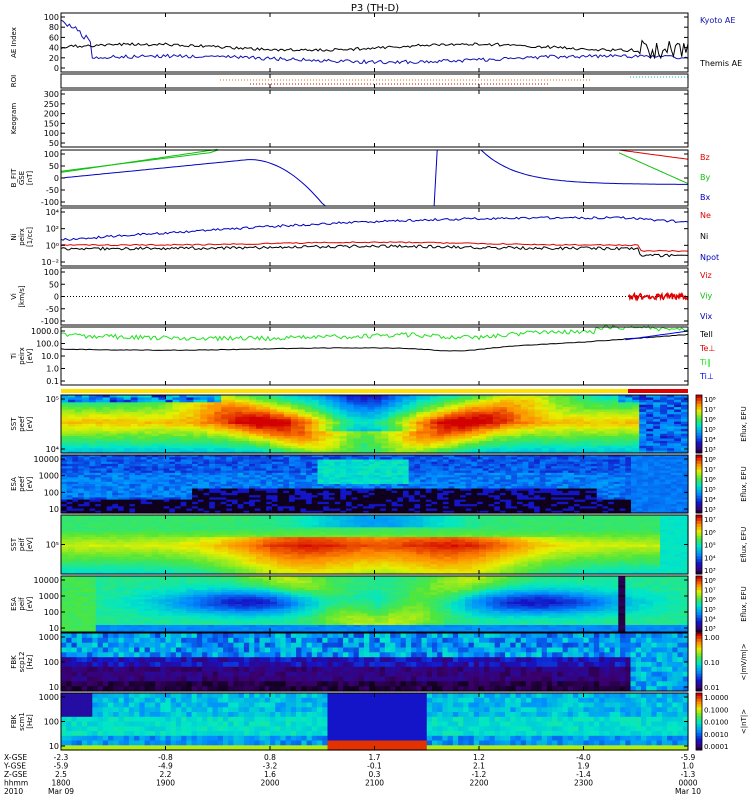 The image size is (750, 800). What do you see at coordinates (374, 42) in the screenshot?
I see `kyoto-ae-line` at bounding box center [374, 42].